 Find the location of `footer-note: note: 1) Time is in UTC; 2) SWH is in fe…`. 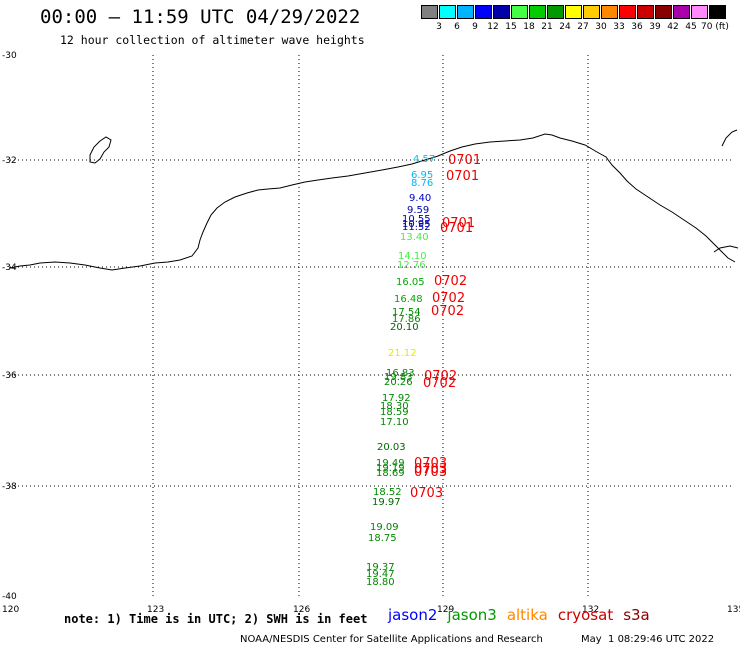

footer-note: note: 1) Time is in UTC; 2) SWH is in fe… is located at coordinates (216, 619).